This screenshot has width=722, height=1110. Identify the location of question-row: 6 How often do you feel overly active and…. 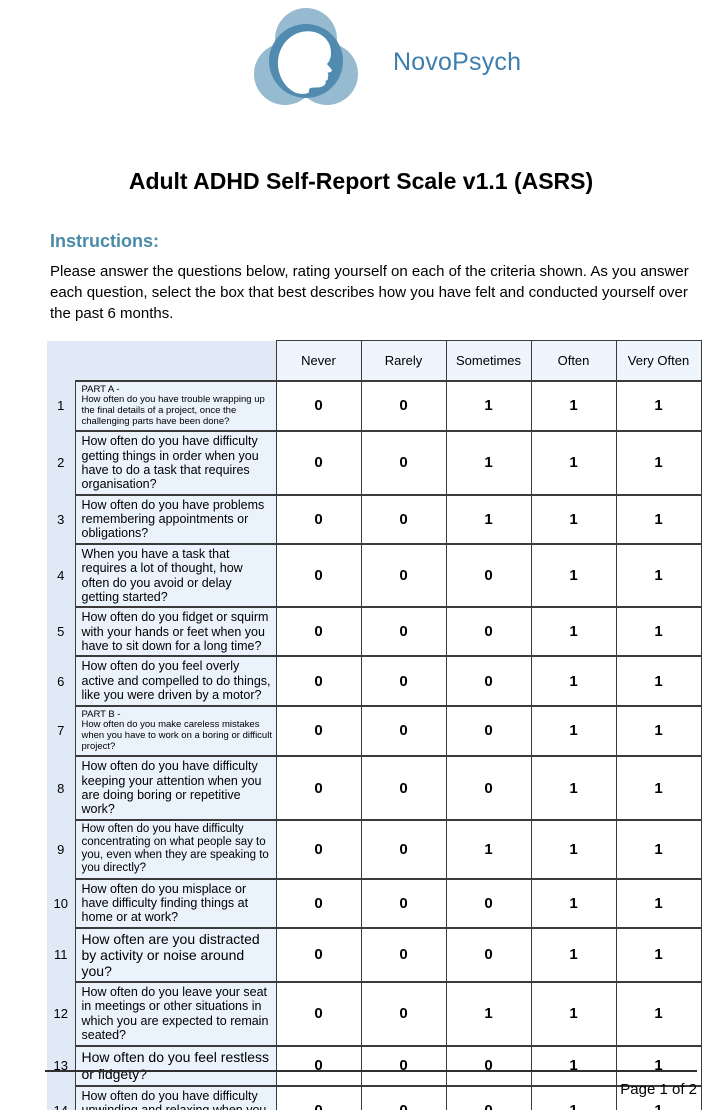
(374, 681).